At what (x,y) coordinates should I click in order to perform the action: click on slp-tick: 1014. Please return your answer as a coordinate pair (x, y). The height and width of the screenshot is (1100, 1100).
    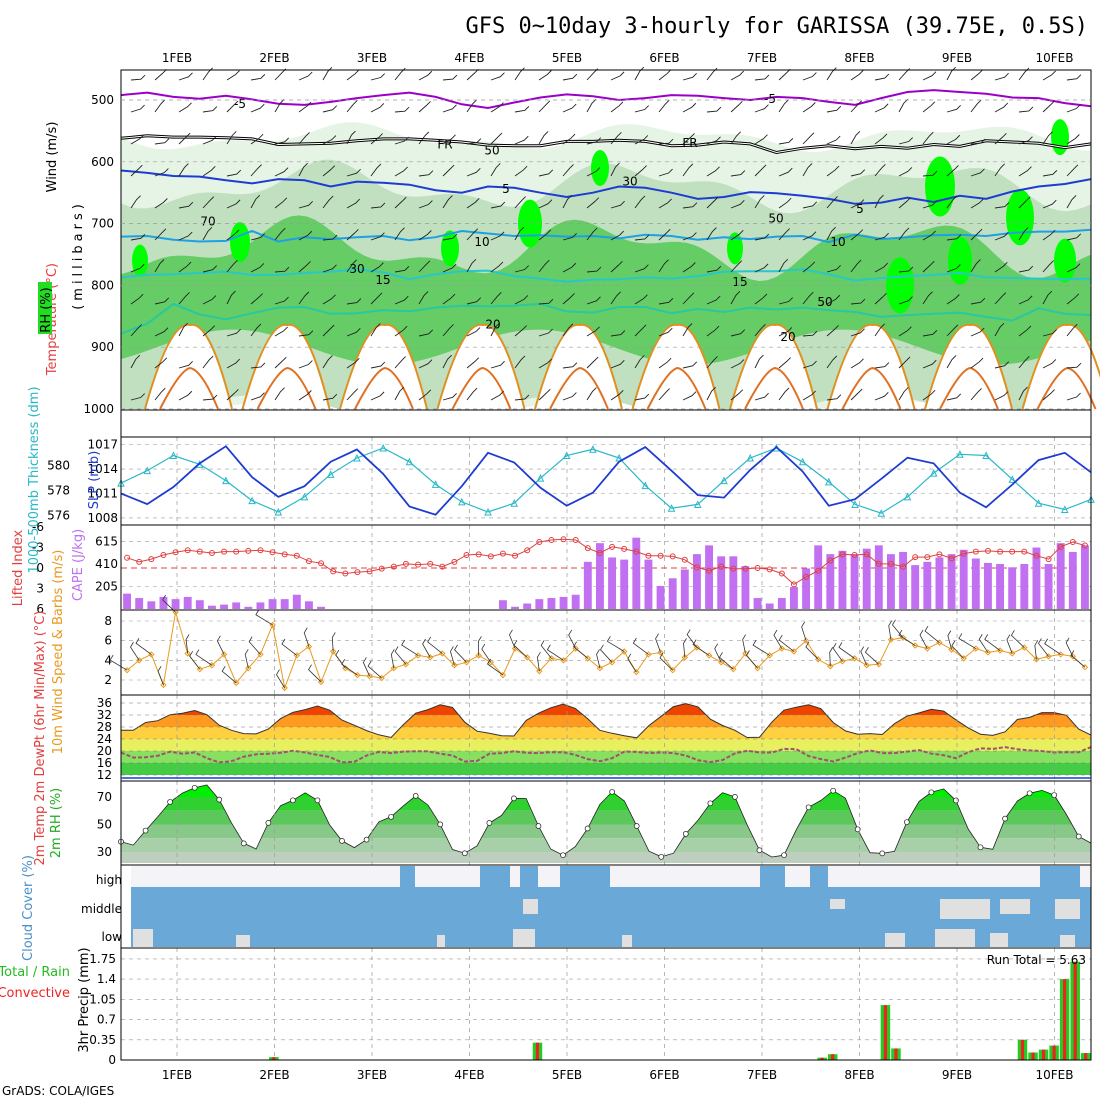
    Looking at the image, I should click on (102, 469).